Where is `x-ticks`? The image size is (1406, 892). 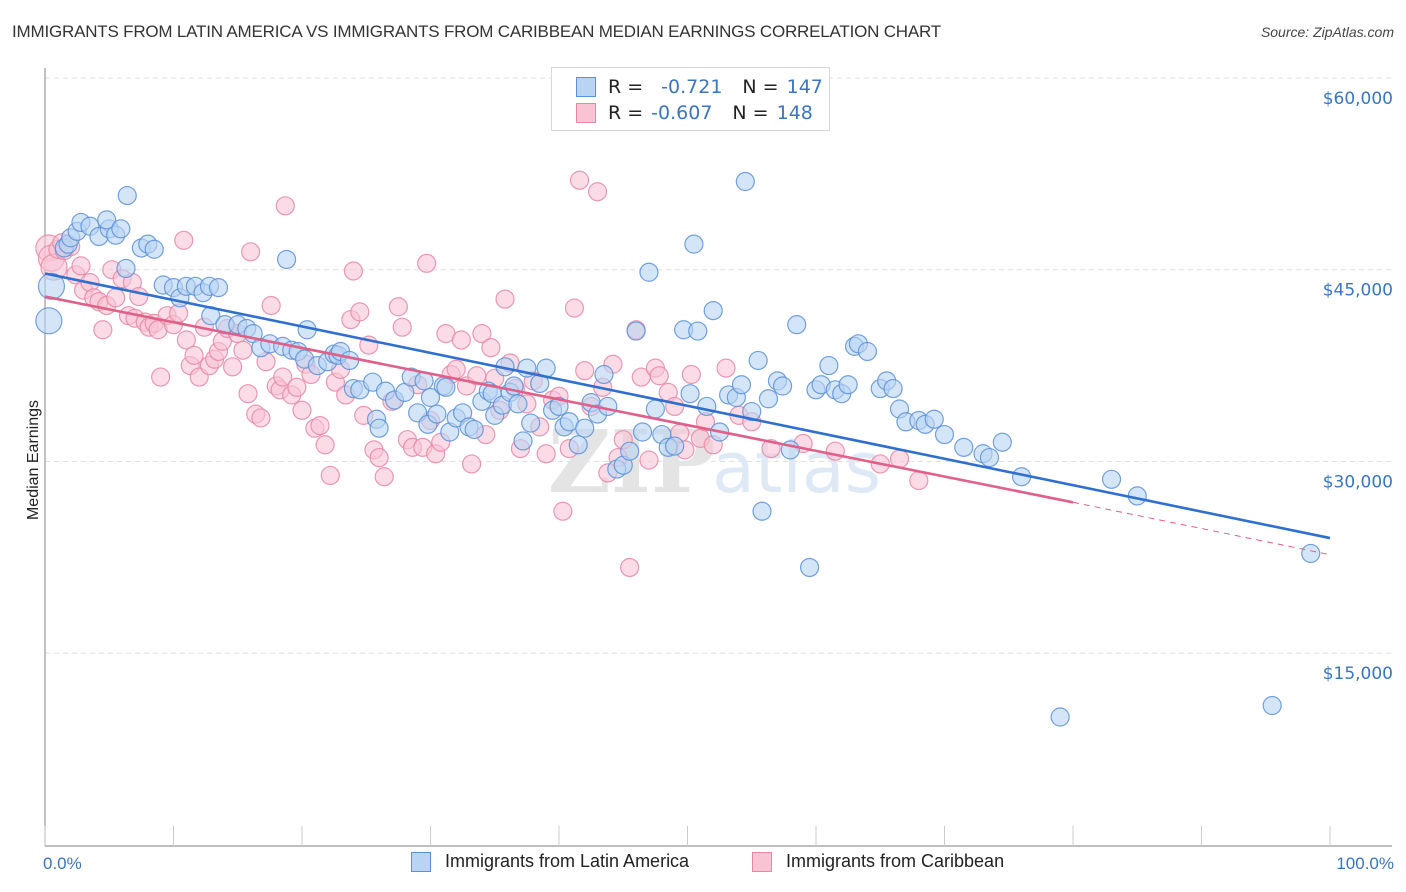 x-ticks is located at coordinates (687, 836).